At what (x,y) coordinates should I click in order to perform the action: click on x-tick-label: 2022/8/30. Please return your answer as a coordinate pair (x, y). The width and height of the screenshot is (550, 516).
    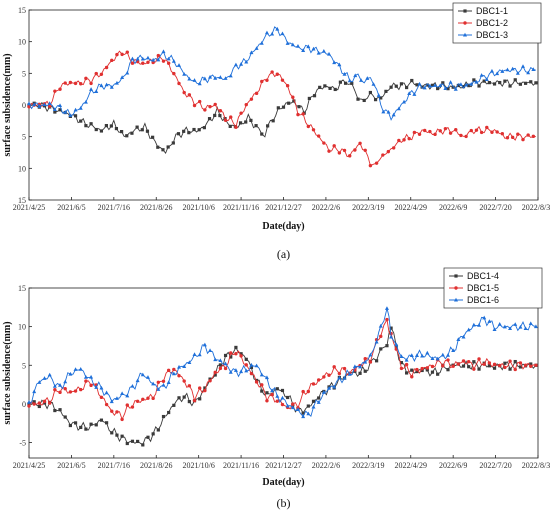
    Looking at the image, I should click on (536, 207).